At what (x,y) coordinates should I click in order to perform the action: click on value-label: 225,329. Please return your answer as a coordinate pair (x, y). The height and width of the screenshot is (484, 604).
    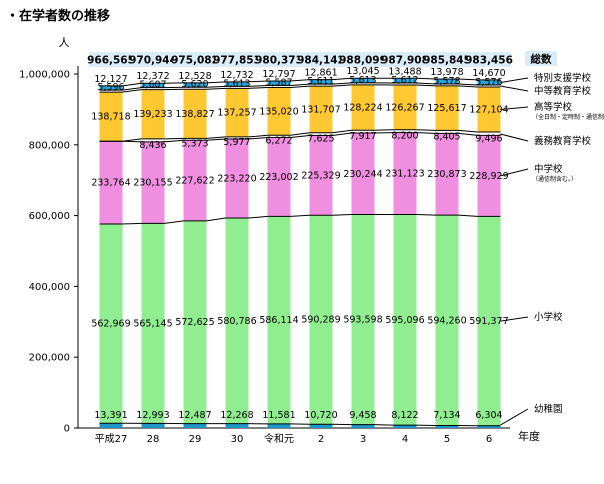
    Looking at the image, I should click on (320, 175).